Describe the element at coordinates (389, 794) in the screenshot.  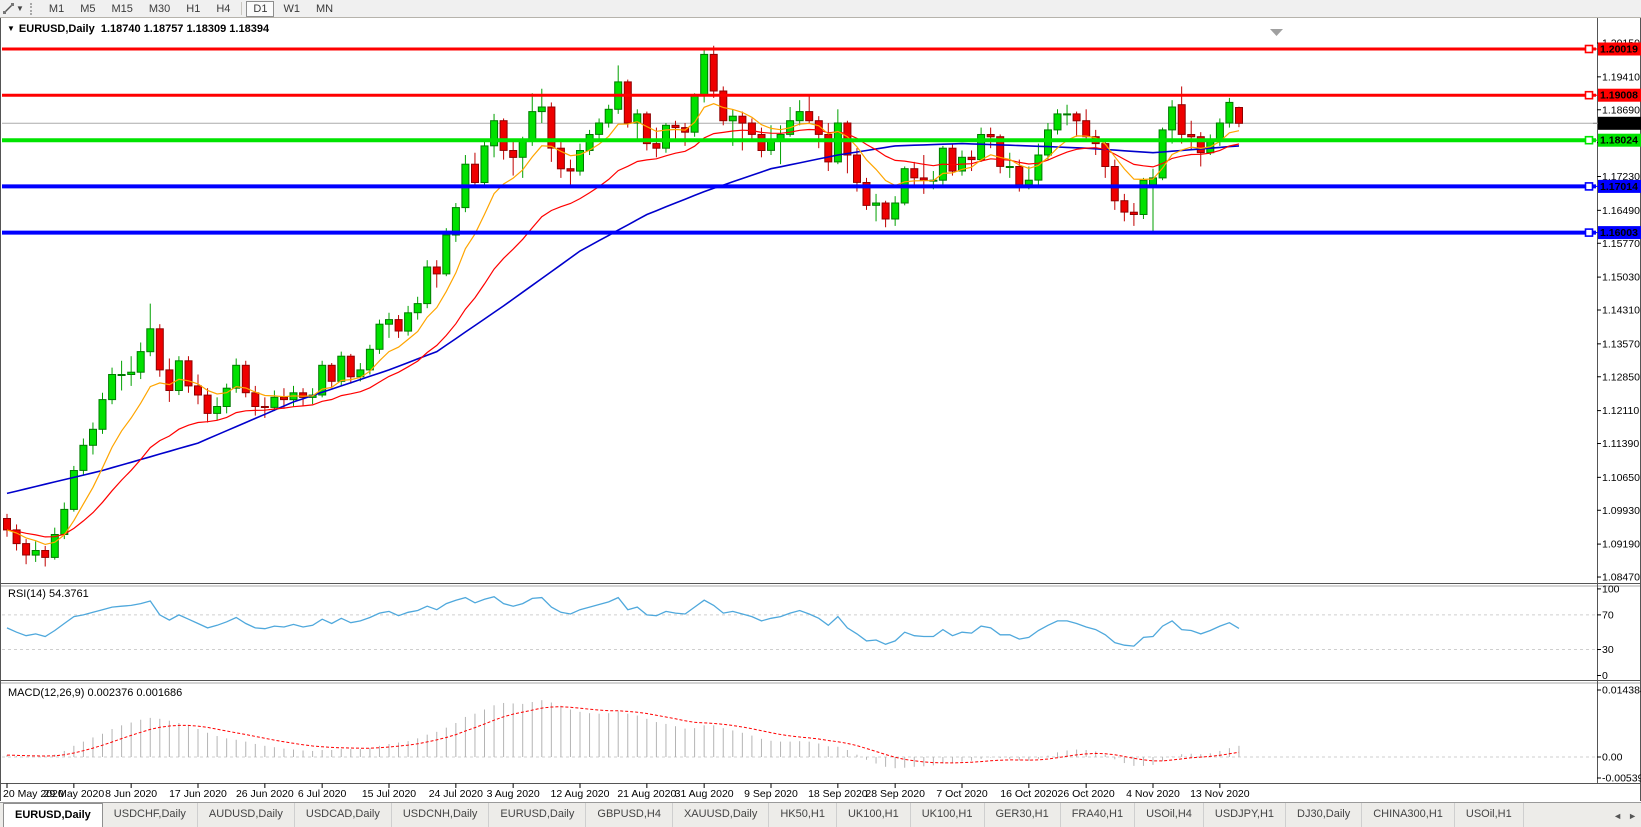
I see `svg-text: 15 Jul 2020` at that location.